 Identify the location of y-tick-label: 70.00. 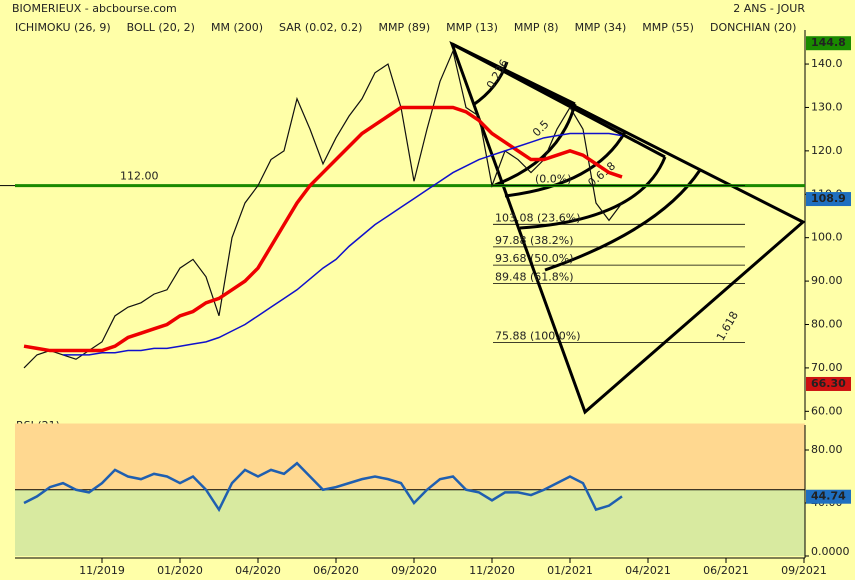
(827, 367).